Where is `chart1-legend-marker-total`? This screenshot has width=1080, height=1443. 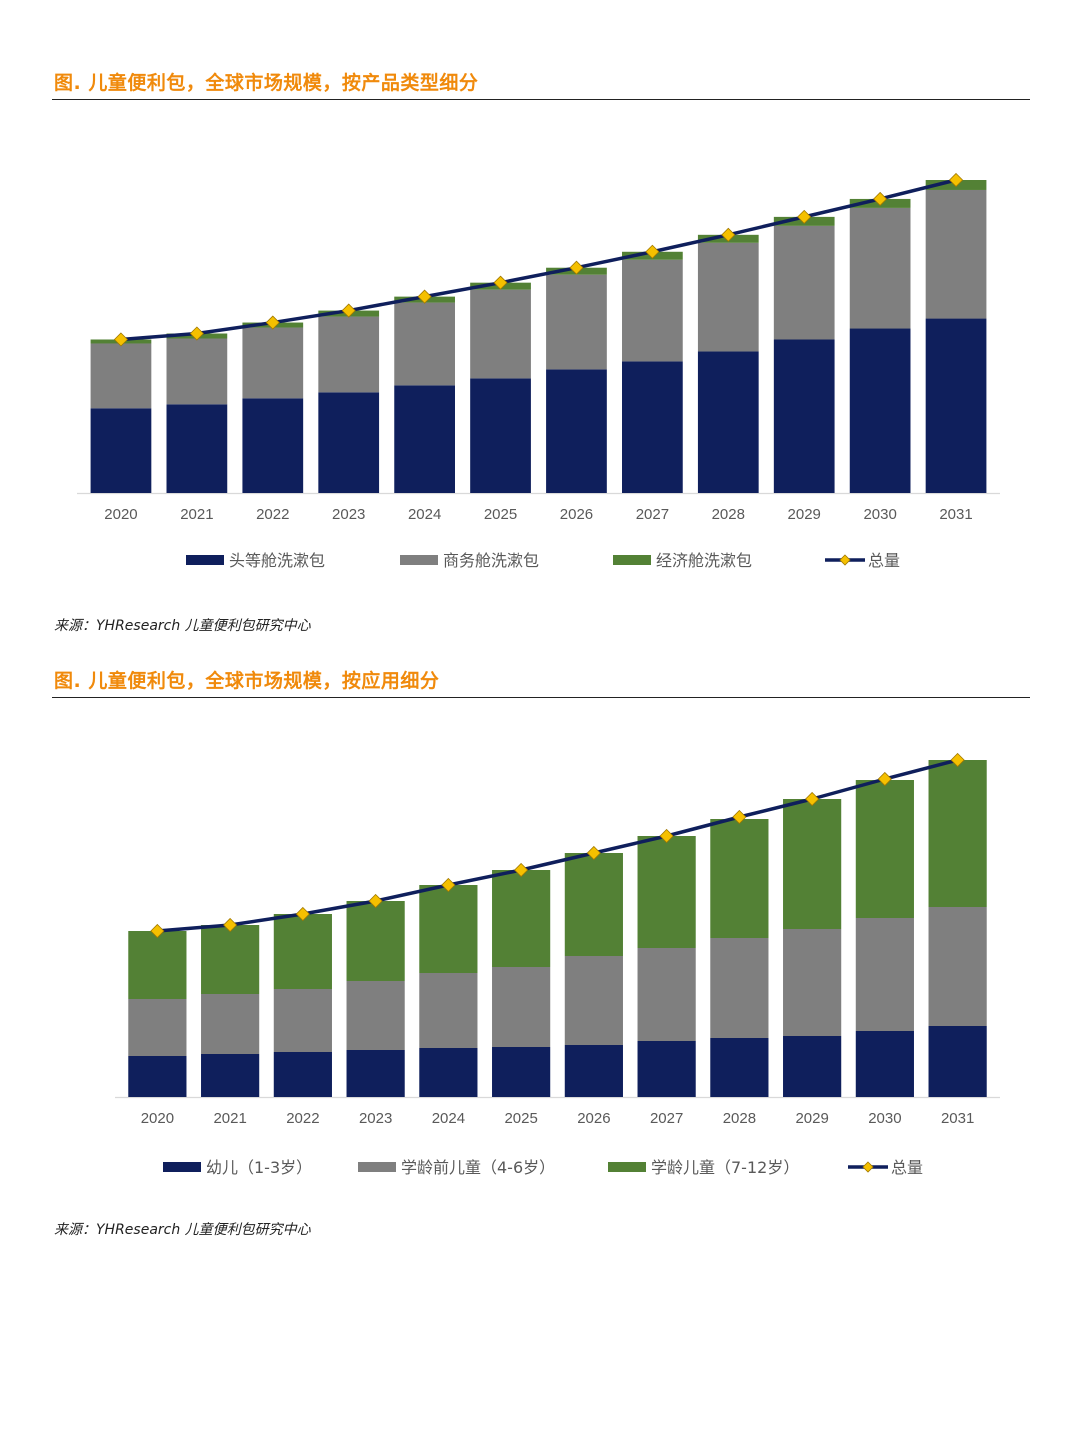 chart1-legend-marker-total is located at coordinates (868, 1167).